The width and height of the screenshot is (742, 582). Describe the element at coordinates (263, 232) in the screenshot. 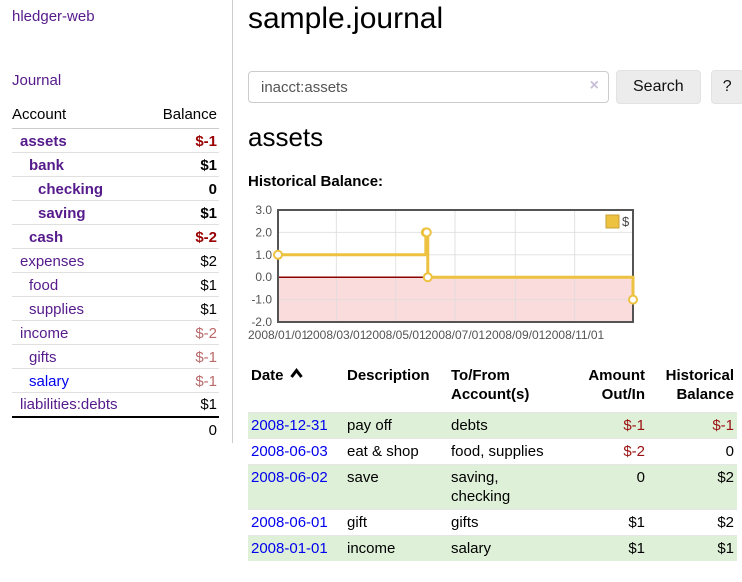

I see `chart-ytick-label: 2.0` at that location.